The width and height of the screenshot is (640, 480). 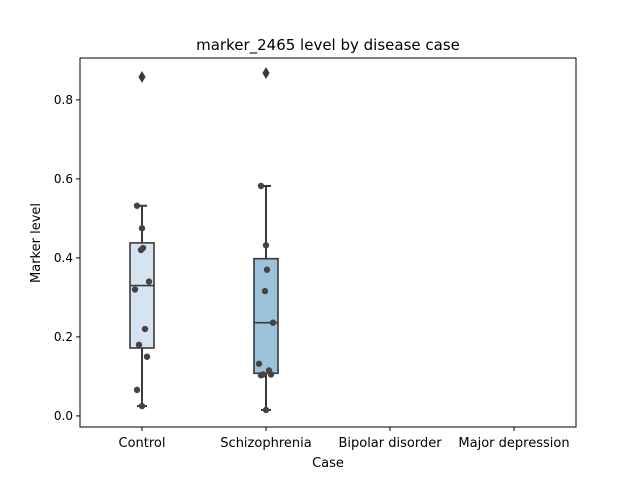 I want to click on x-tick-label: Major depression, so click(x=513, y=443).